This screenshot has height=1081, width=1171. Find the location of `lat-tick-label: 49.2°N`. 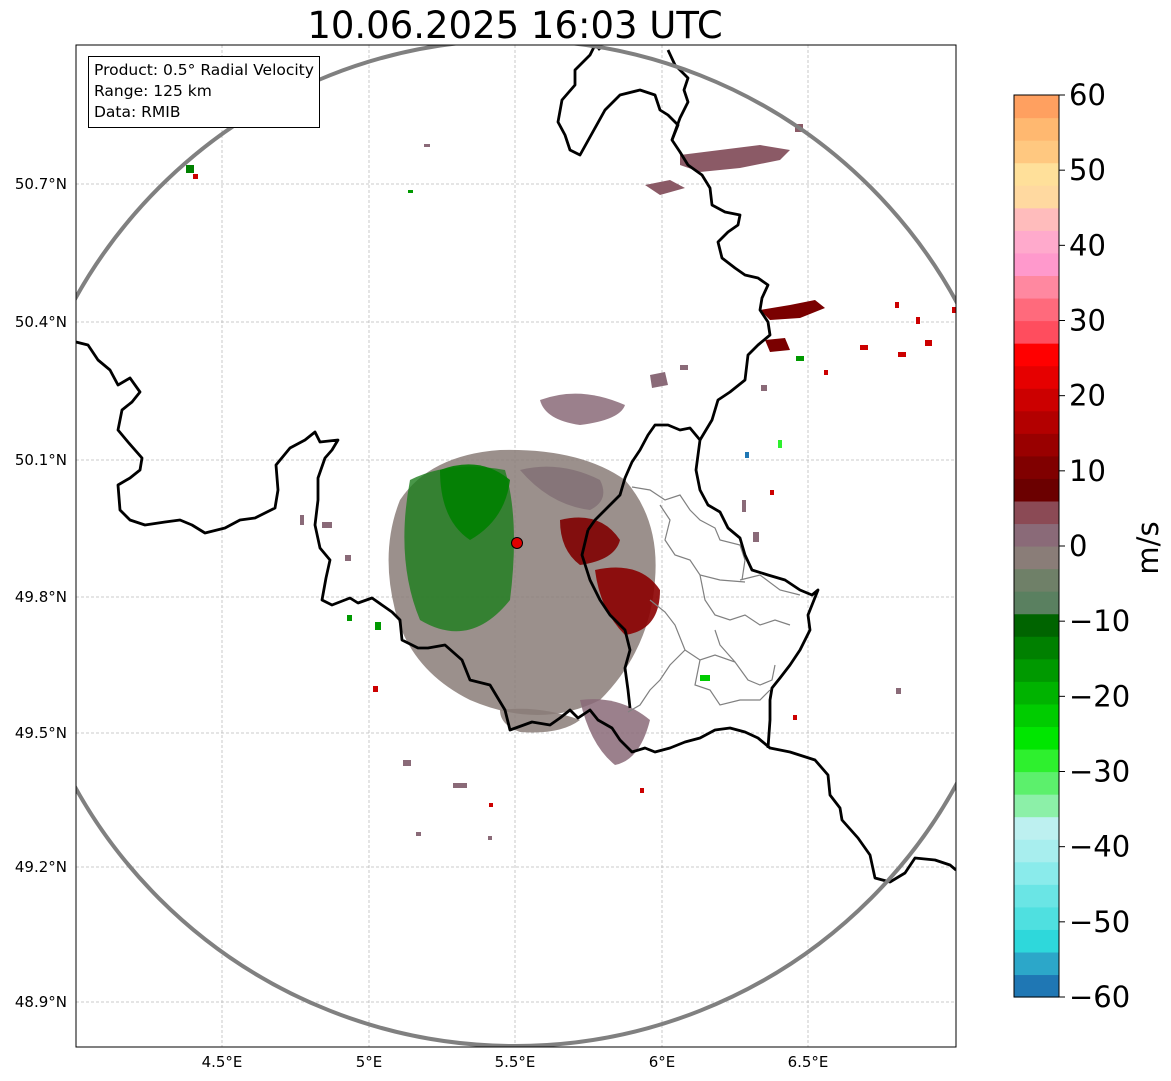

lat-tick-label: 49.2°N is located at coordinates (41, 867).